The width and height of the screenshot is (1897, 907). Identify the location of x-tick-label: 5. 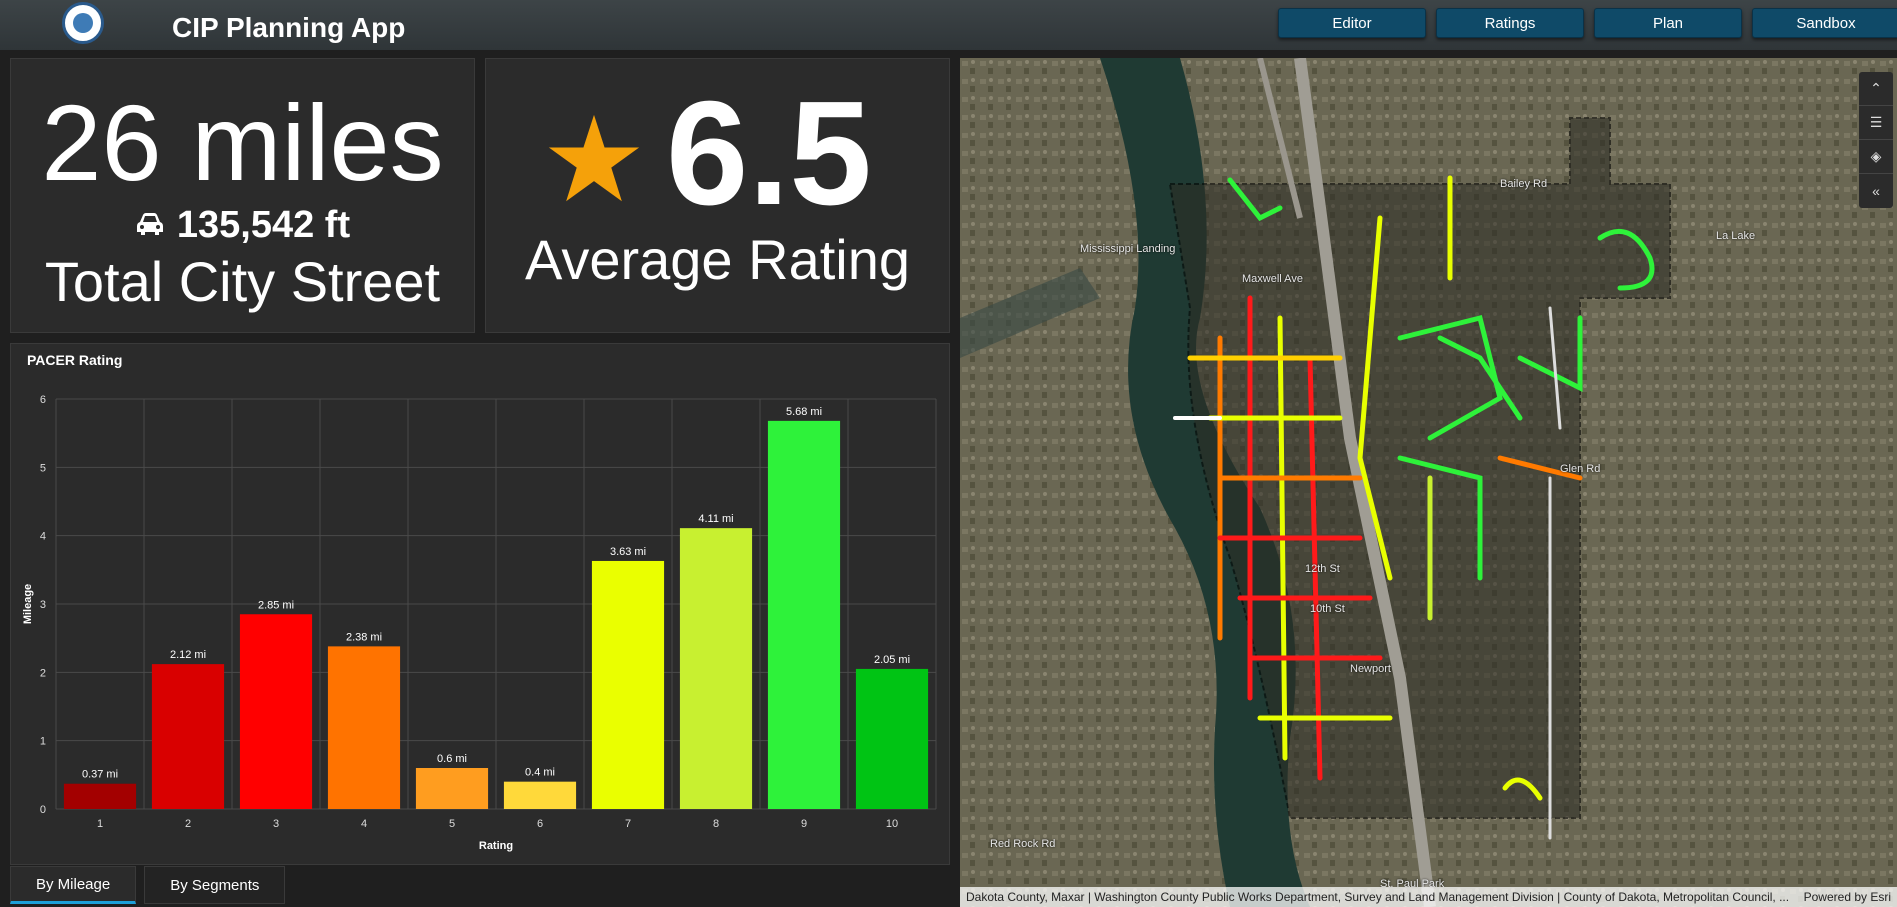
(452, 824).